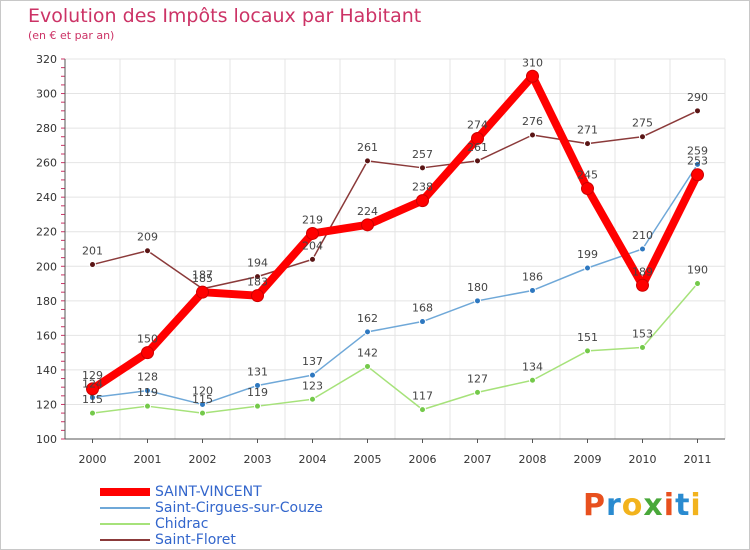 This screenshot has width=750, height=550. What do you see at coordinates (587, 175) in the screenshot?
I see `data-label-saint-vincent: 245` at bounding box center [587, 175].